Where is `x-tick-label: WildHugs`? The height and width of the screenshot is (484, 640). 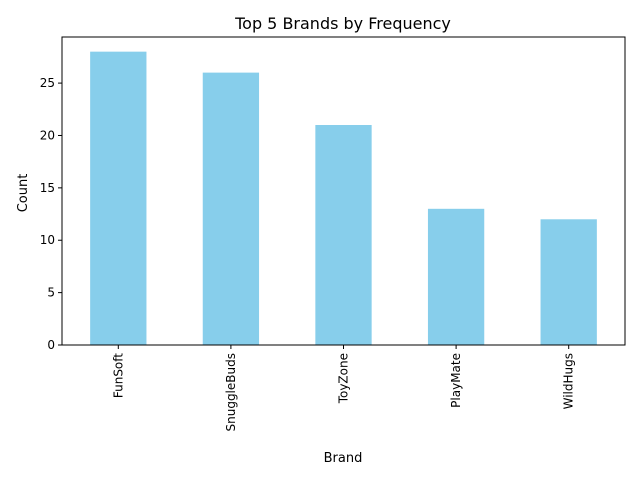
x-tick-label: WildHugs is located at coordinates (569, 381).